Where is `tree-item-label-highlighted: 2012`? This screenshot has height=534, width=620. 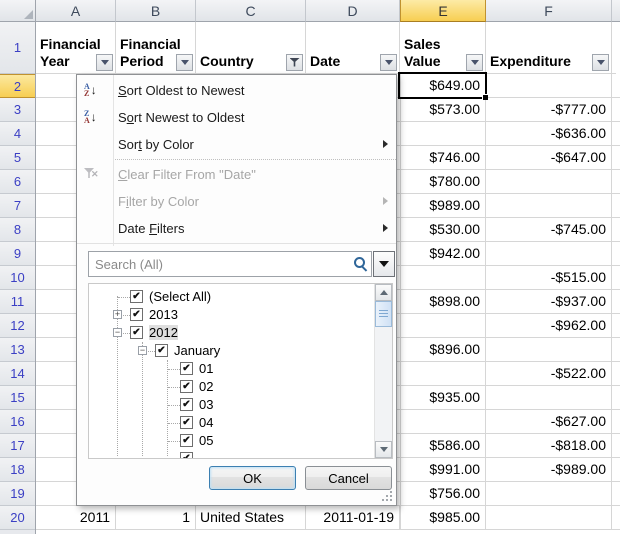 tree-item-label-highlighted: 2012 is located at coordinates (163, 332).